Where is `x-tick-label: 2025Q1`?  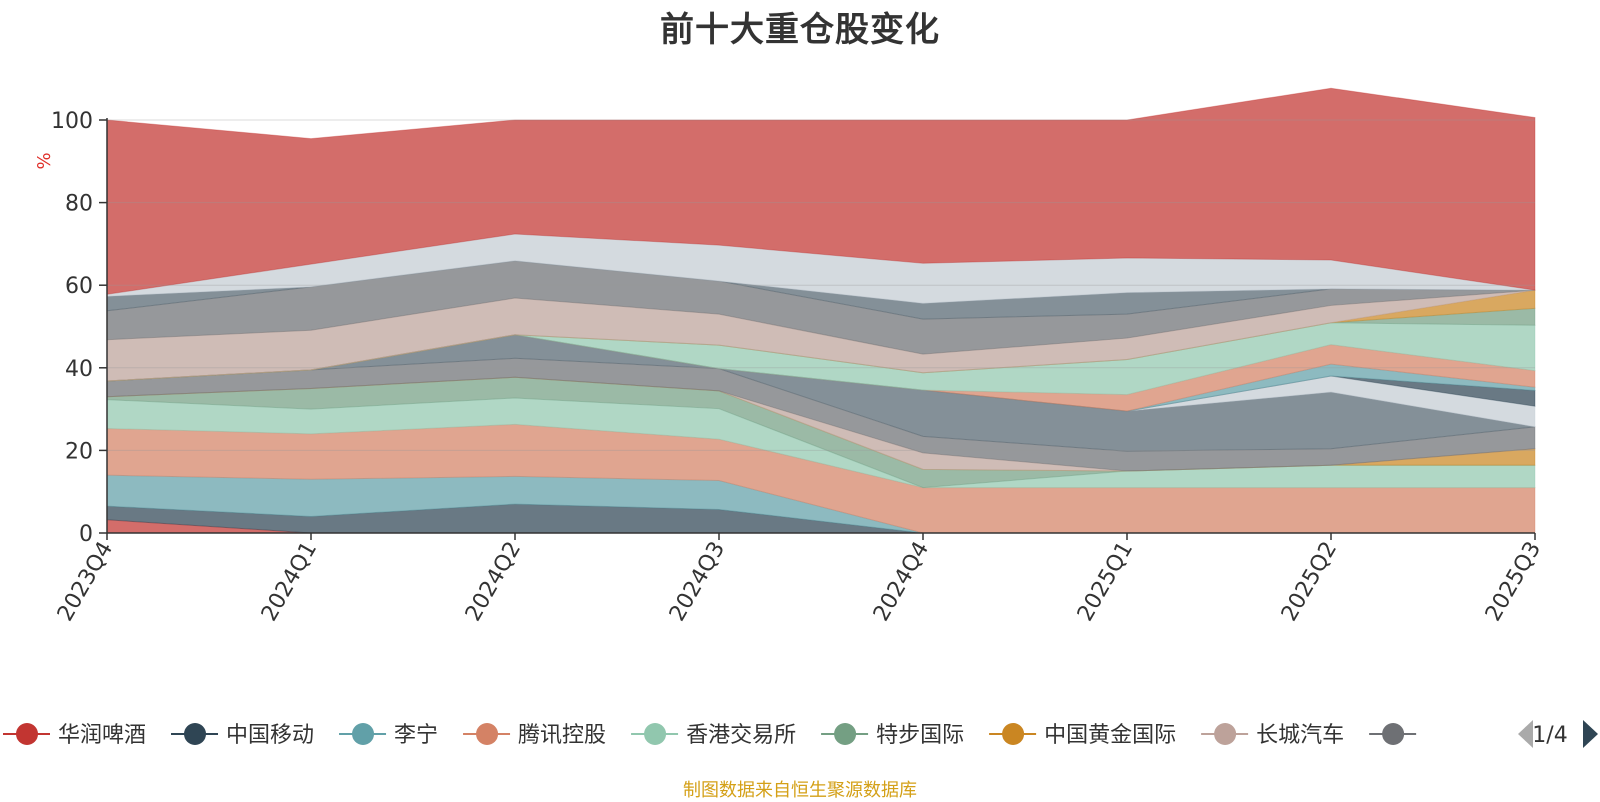
x-tick-label: 2025Q1 is located at coordinates (1105, 582).